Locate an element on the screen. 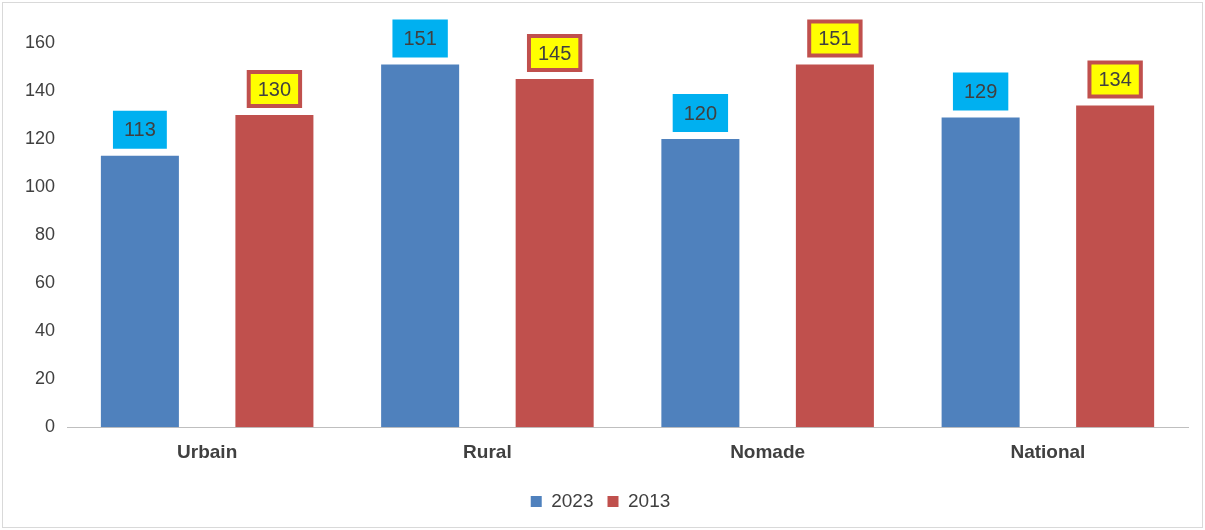  y-tick-label: 0 is located at coordinates (50, 426).